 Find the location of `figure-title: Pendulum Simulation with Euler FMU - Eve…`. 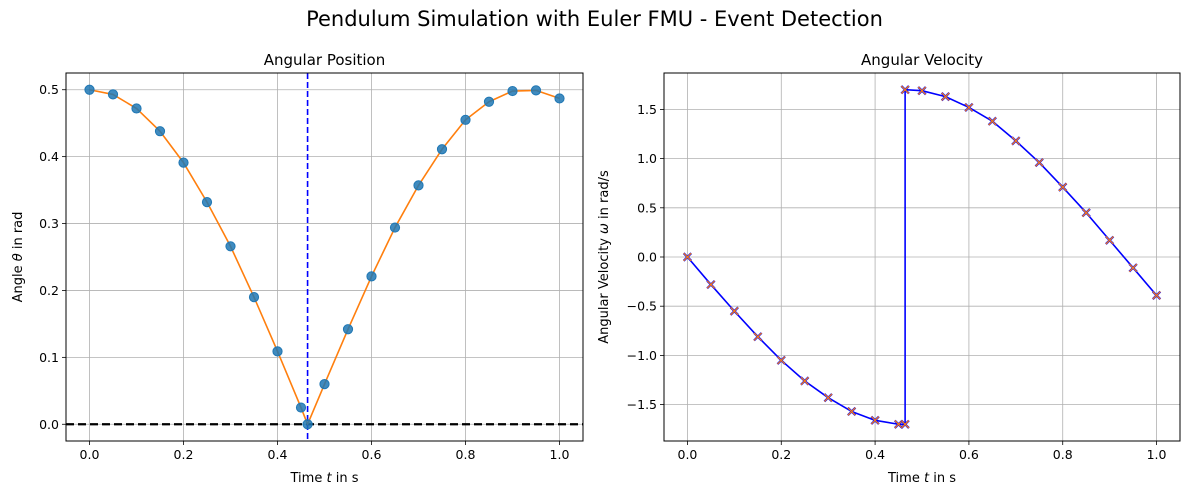

figure-title: Pendulum Simulation with Euler FMU - Eve… is located at coordinates (594, 19).